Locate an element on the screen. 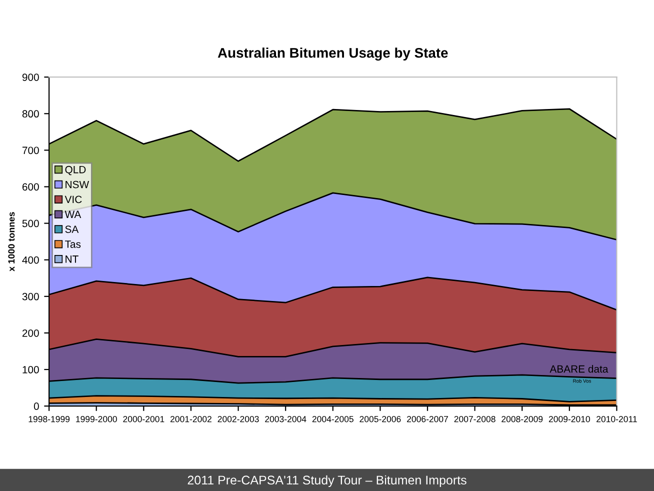 This screenshot has width=654, height=491. y-tick-label: 100 is located at coordinates (30, 370).